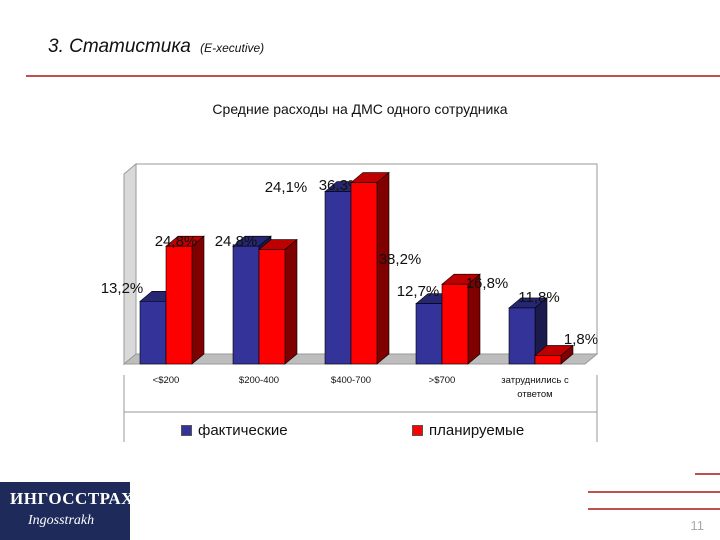 This screenshot has width=720, height=540. What do you see at coordinates (697, 525) in the screenshot?
I see `page-number: 11` at bounding box center [697, 525].